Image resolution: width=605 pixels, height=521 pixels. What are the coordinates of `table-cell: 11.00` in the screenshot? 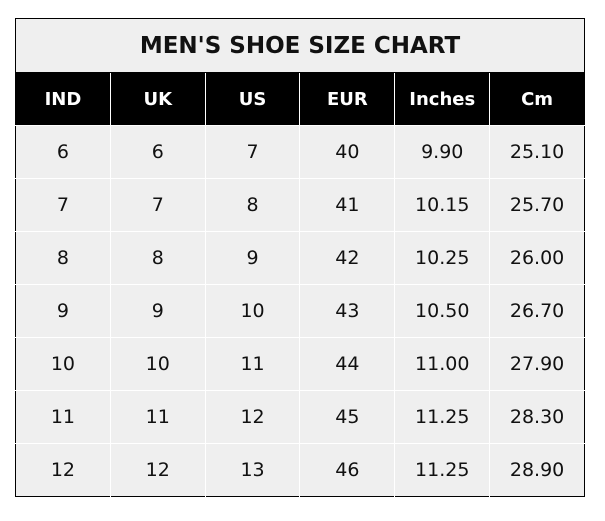 It's located at (442, 364).